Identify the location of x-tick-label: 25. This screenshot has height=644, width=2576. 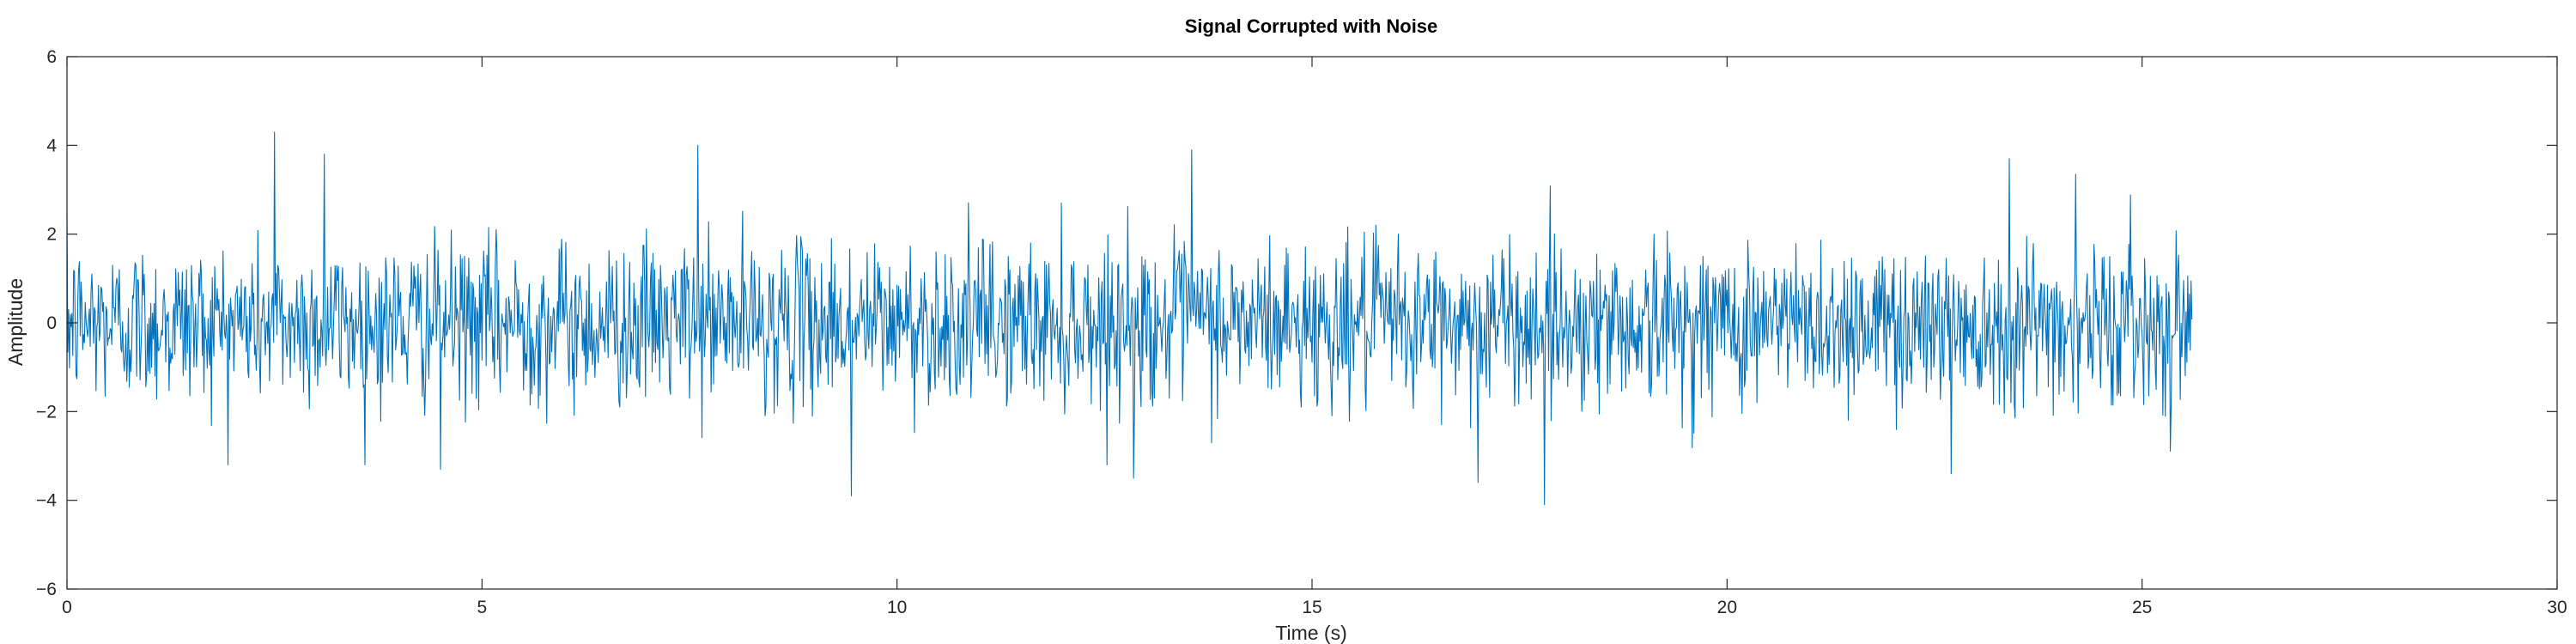
(2142, 607).